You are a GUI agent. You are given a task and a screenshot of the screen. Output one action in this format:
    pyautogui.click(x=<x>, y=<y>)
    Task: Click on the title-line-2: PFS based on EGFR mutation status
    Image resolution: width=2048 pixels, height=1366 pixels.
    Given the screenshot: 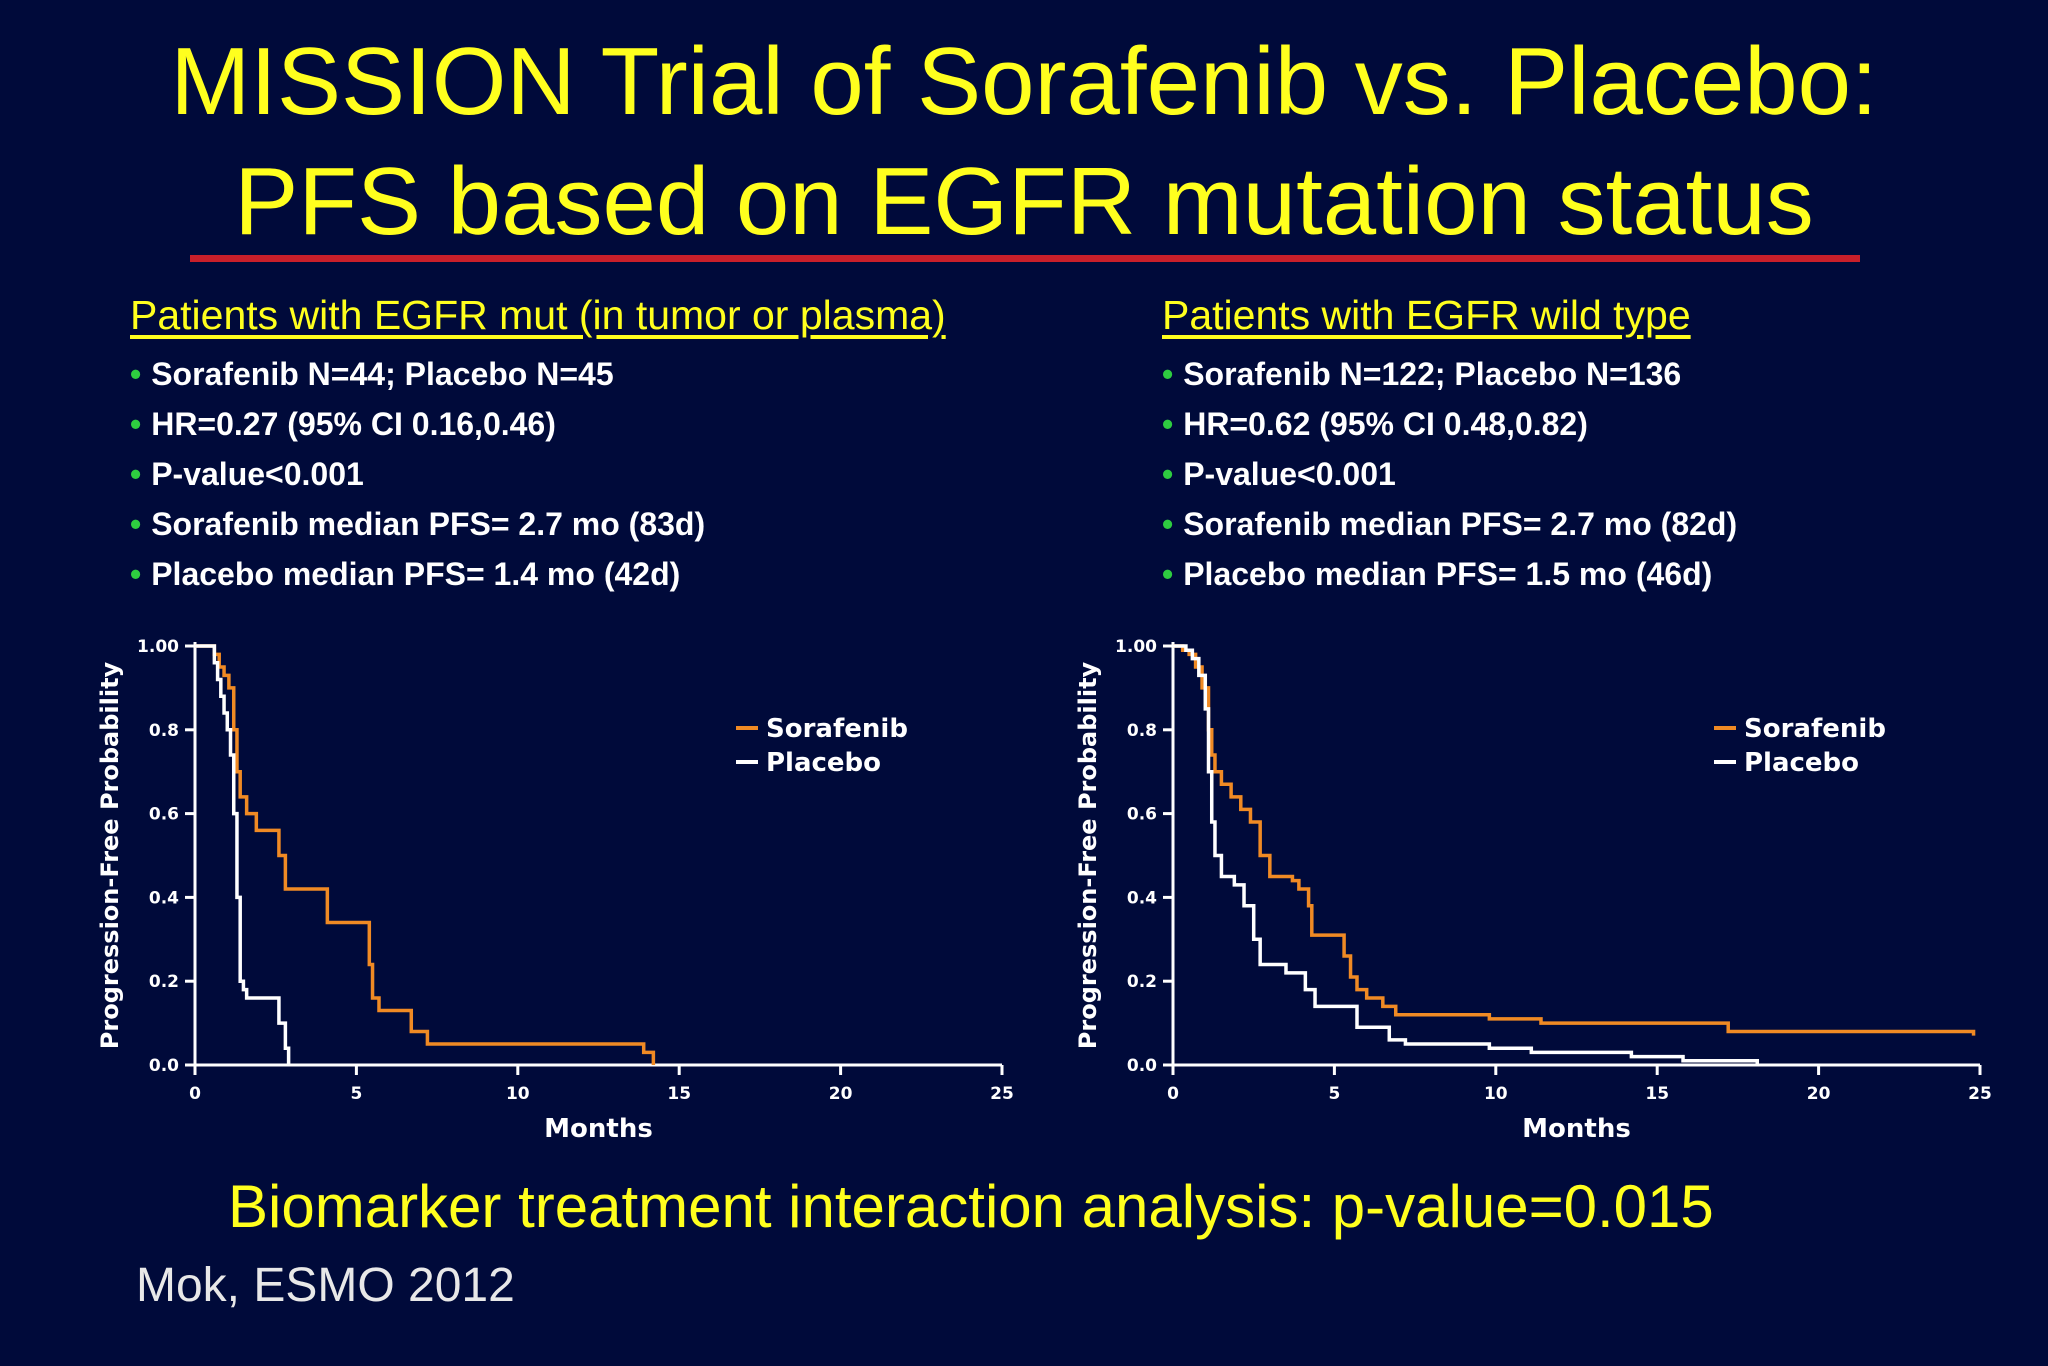 What is the action you would take?
    pyautogui.click(x=1024, y=201)
    